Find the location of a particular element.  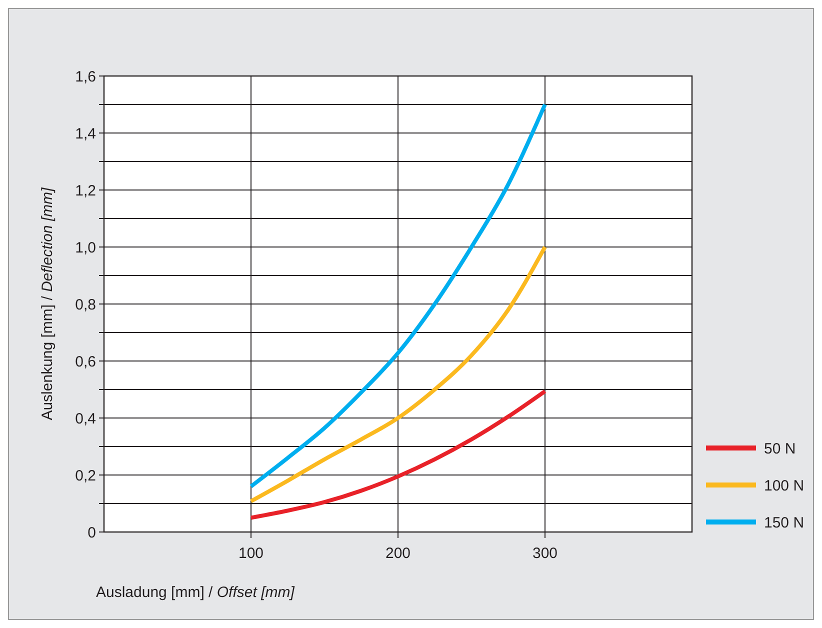

y-tick-label: 1,4 is located at coordinates (85, 133).